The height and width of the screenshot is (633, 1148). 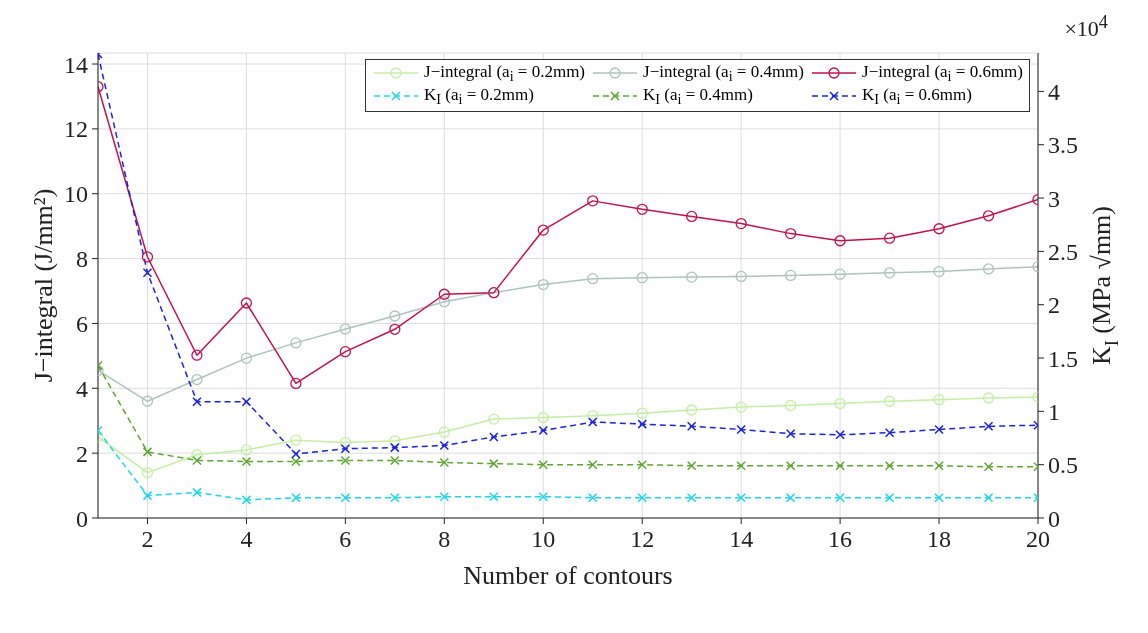 What do you see at coordinates (642, 539) in the screenshot?
I see `x-tick-label: 12` at bounding box center [642, 539].